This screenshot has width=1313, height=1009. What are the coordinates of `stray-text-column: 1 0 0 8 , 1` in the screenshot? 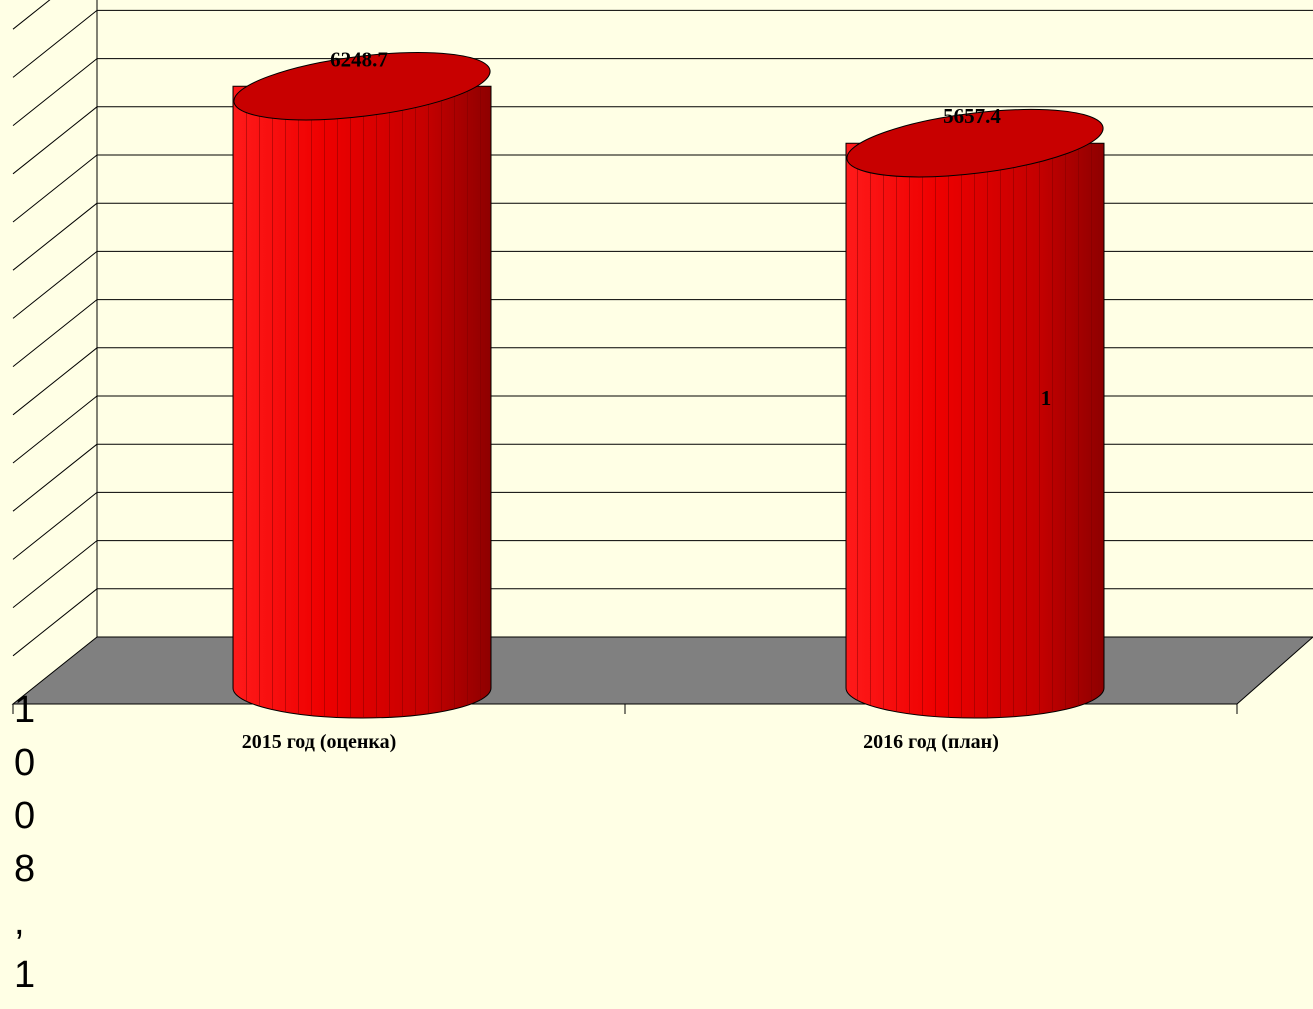 It's located at (34, 843).